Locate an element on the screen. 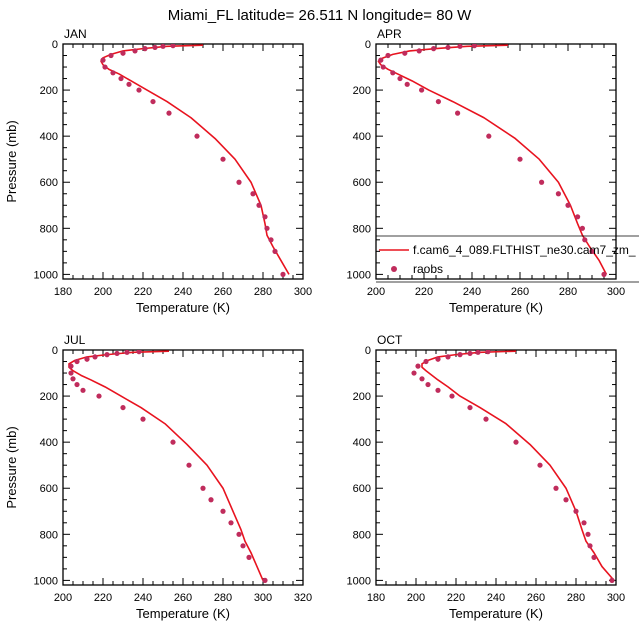  panel-title-oct: OCT is located at coordinates (390, 340).